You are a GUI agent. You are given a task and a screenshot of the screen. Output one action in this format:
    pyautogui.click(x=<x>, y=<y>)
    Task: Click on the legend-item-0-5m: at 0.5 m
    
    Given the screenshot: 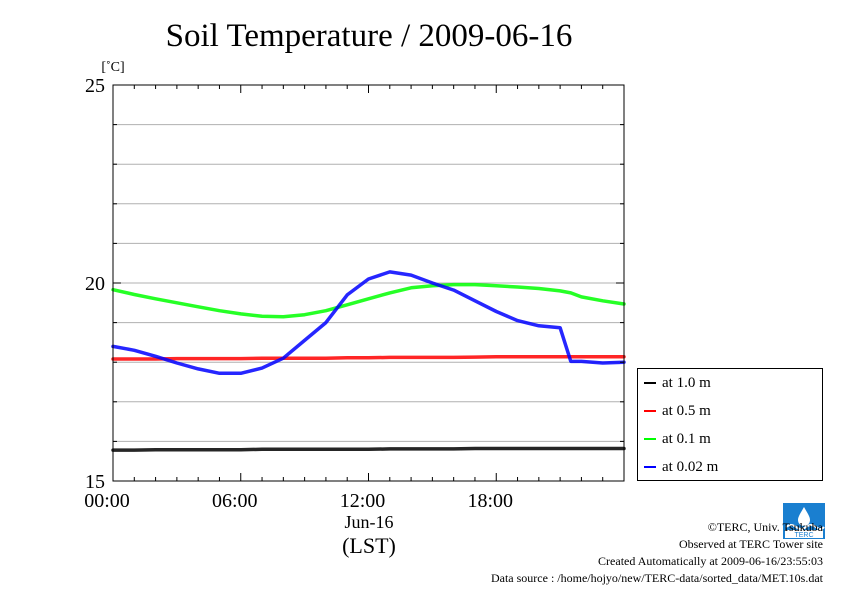 What is the action you would take?
    pyautogui.click(x=677, y=411)
    